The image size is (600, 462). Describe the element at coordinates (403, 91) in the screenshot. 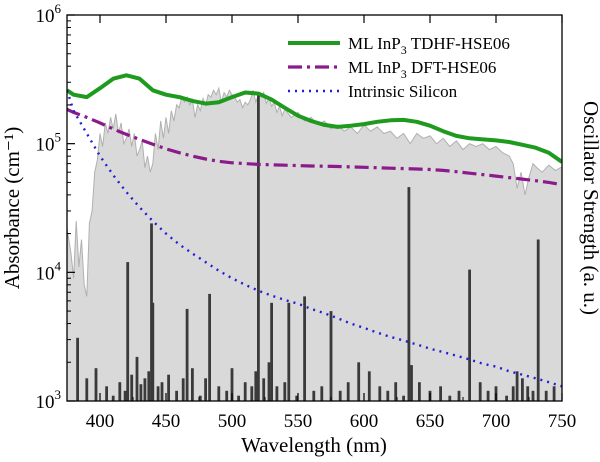

I see `legend-label-3: Intrinsic Silicon` at that location.